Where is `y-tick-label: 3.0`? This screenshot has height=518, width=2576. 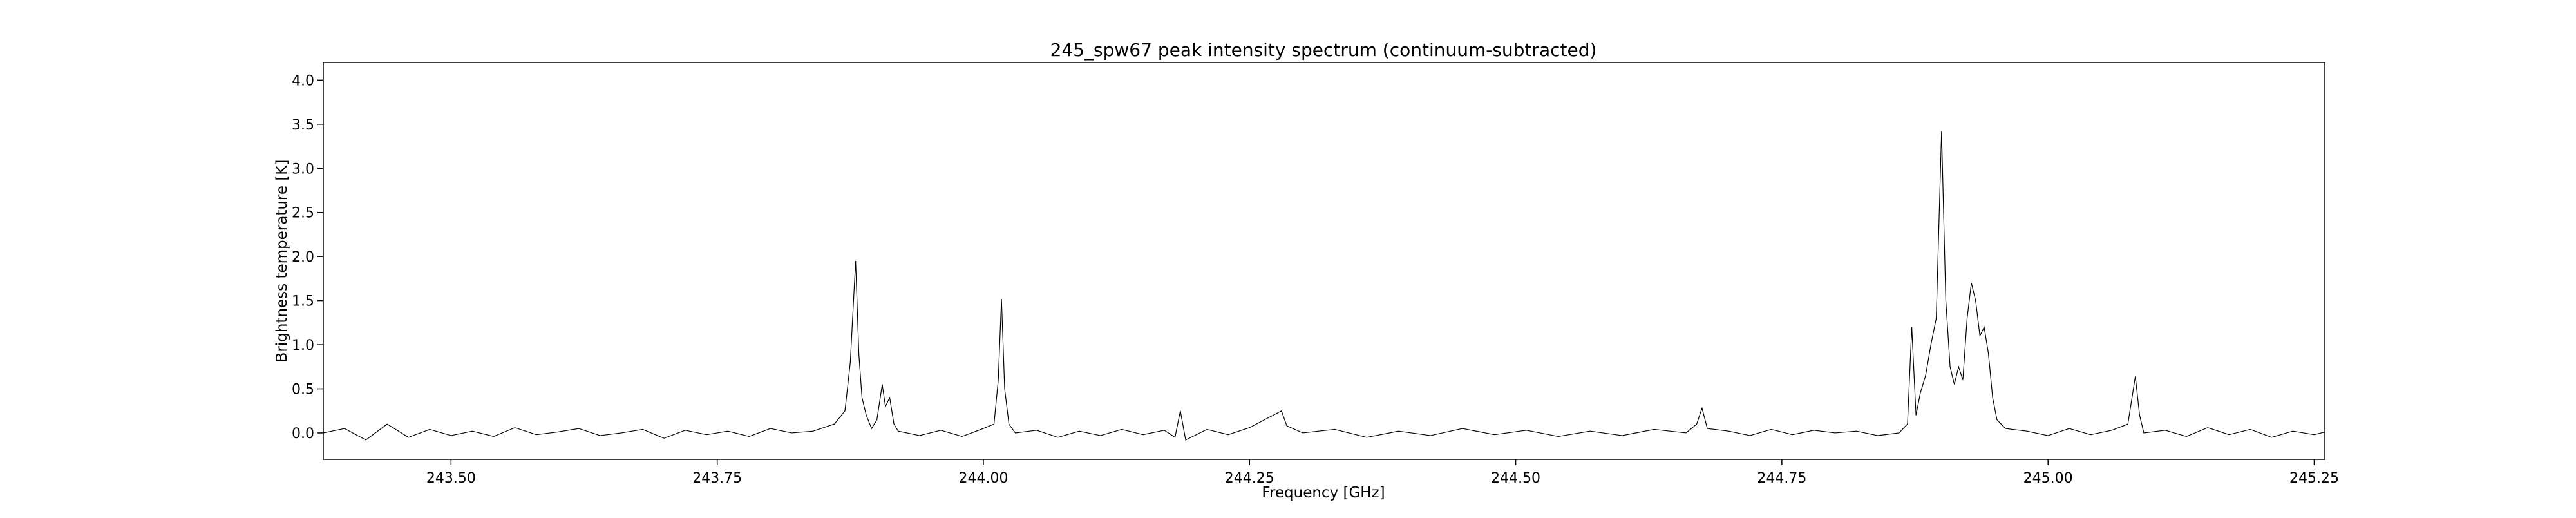 y-tick-label: 3.0 is located at coordinates (303, 169).